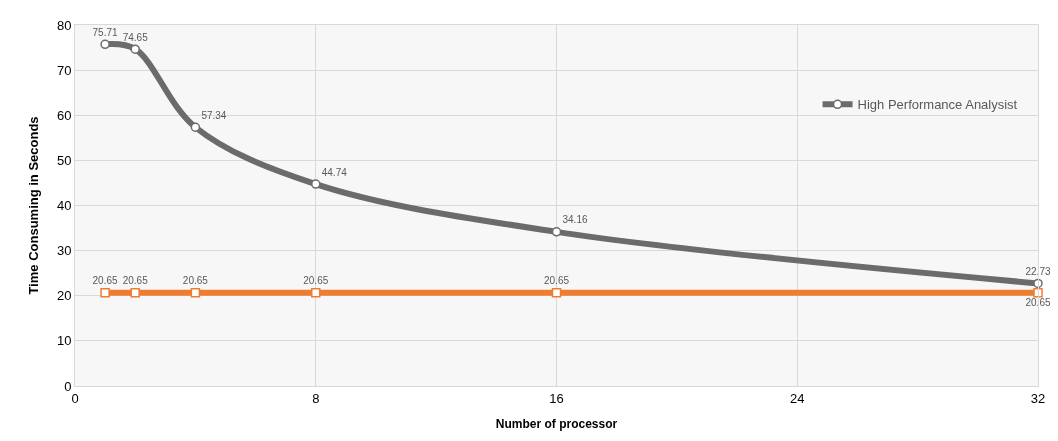 This screenshot has width=1058, height=441. What do you see at coordinates (64, 25) in the screenshot?
I see `y-tick-label: 80` at bounding box center [64, 25].